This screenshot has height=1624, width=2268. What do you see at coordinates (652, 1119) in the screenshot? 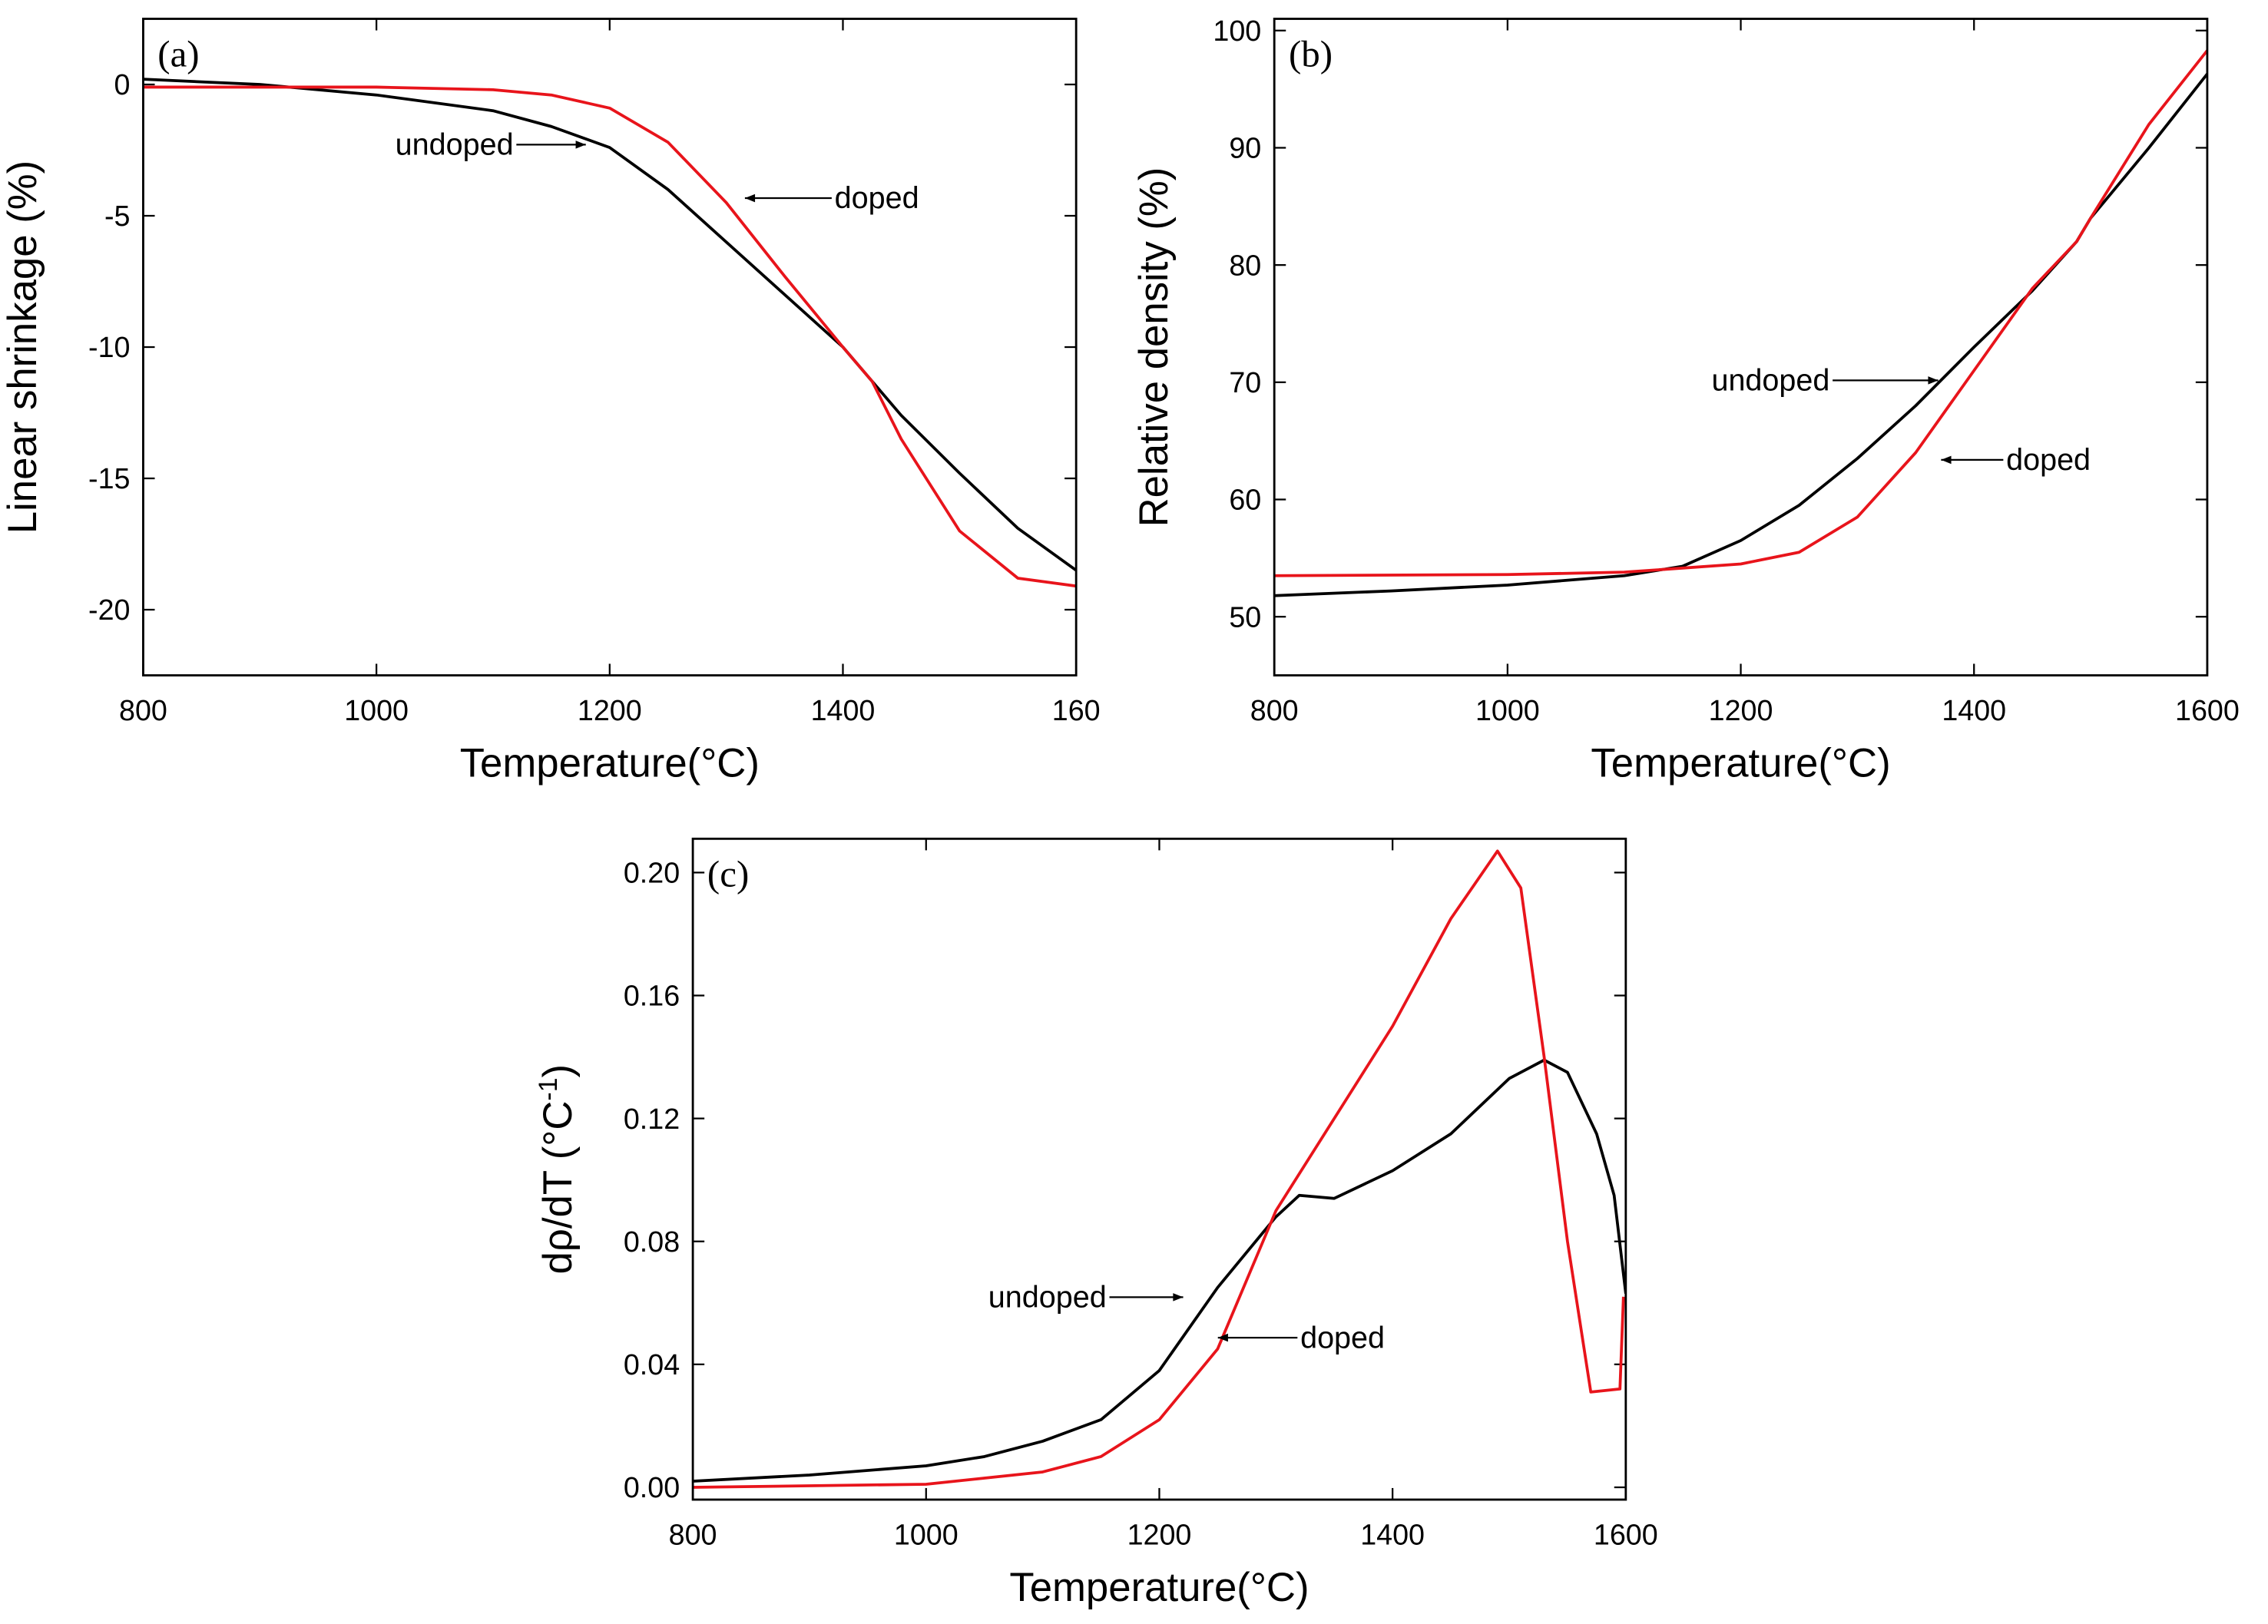
I see `y-tick-label: 0.12` at bounding box center [652, 1119].